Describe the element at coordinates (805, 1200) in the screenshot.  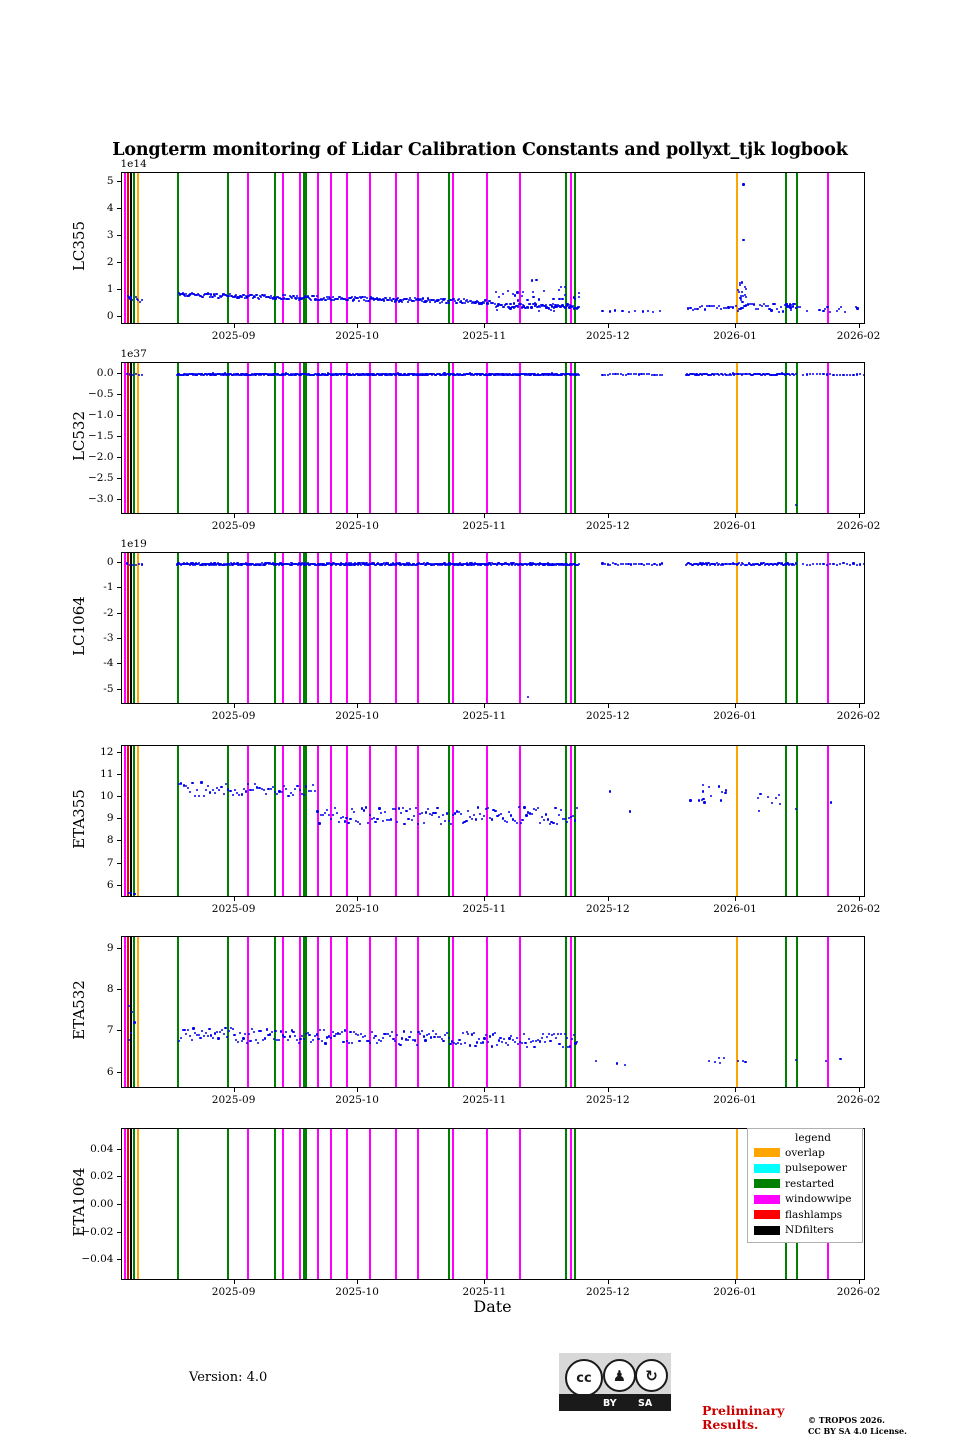
I see `legend-item-windowwipe: windowwipe` at that location.